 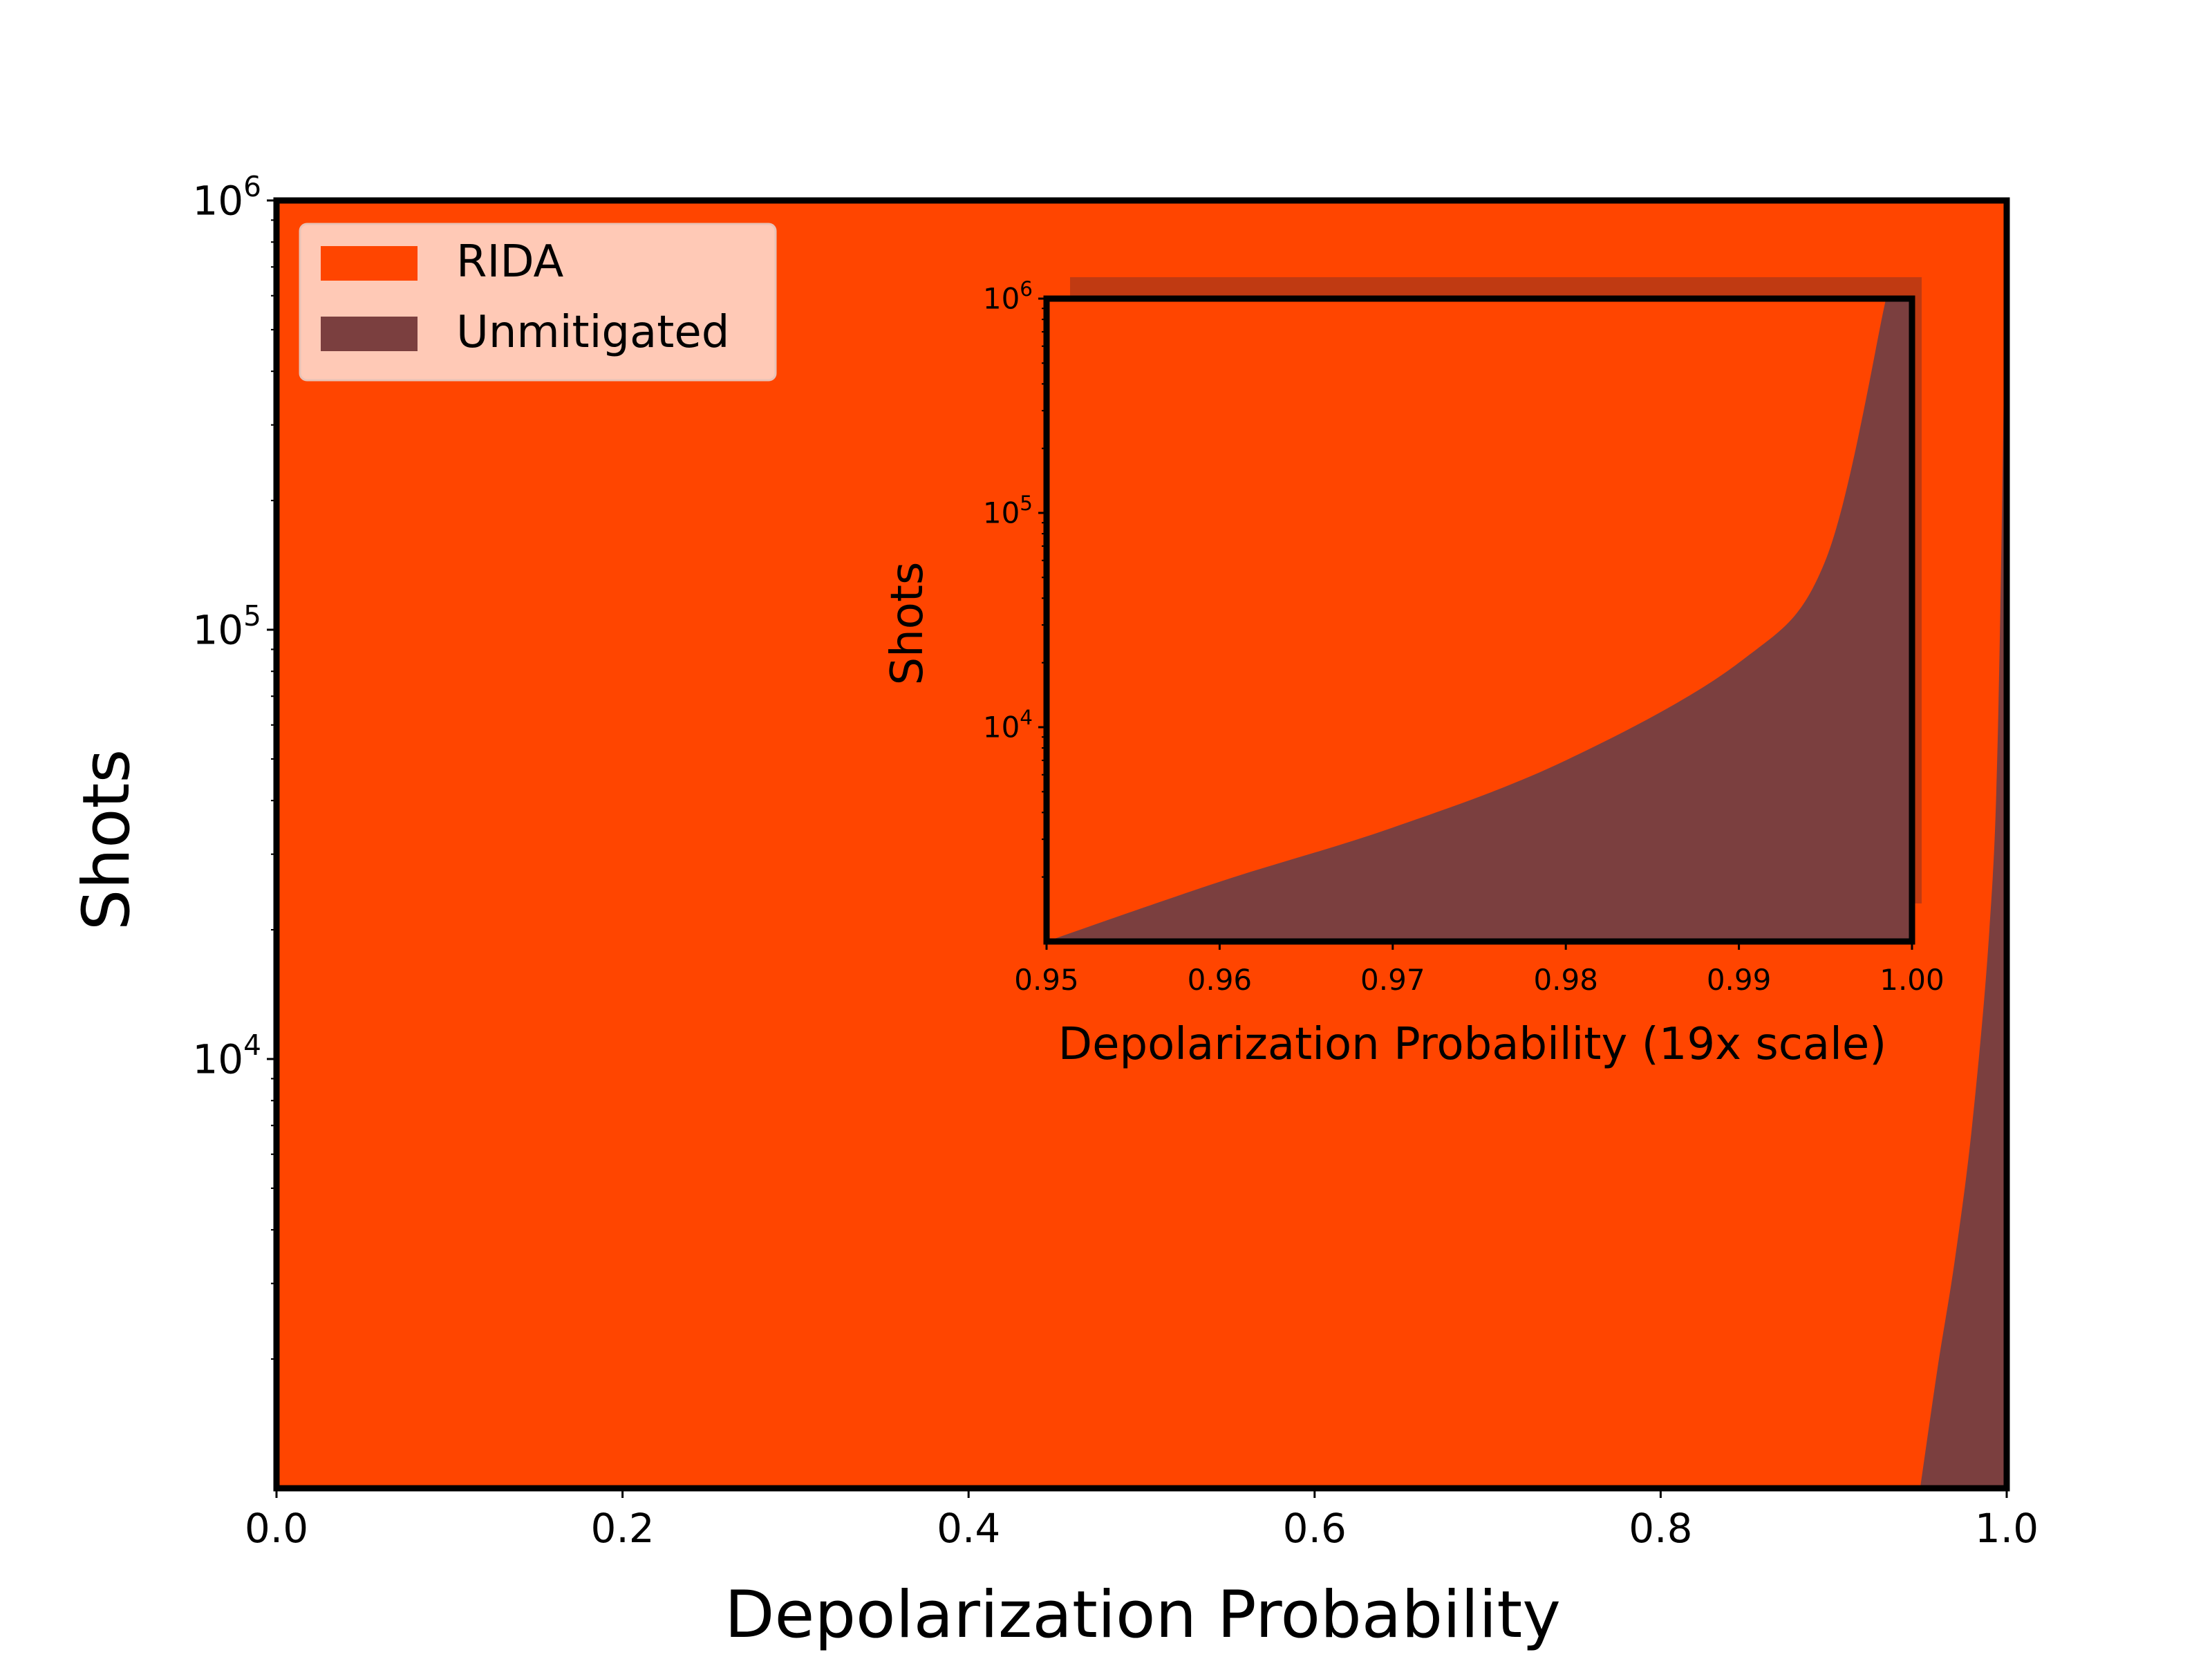 I want to click on legend-swatch-rida, so click(x=370, y=263).